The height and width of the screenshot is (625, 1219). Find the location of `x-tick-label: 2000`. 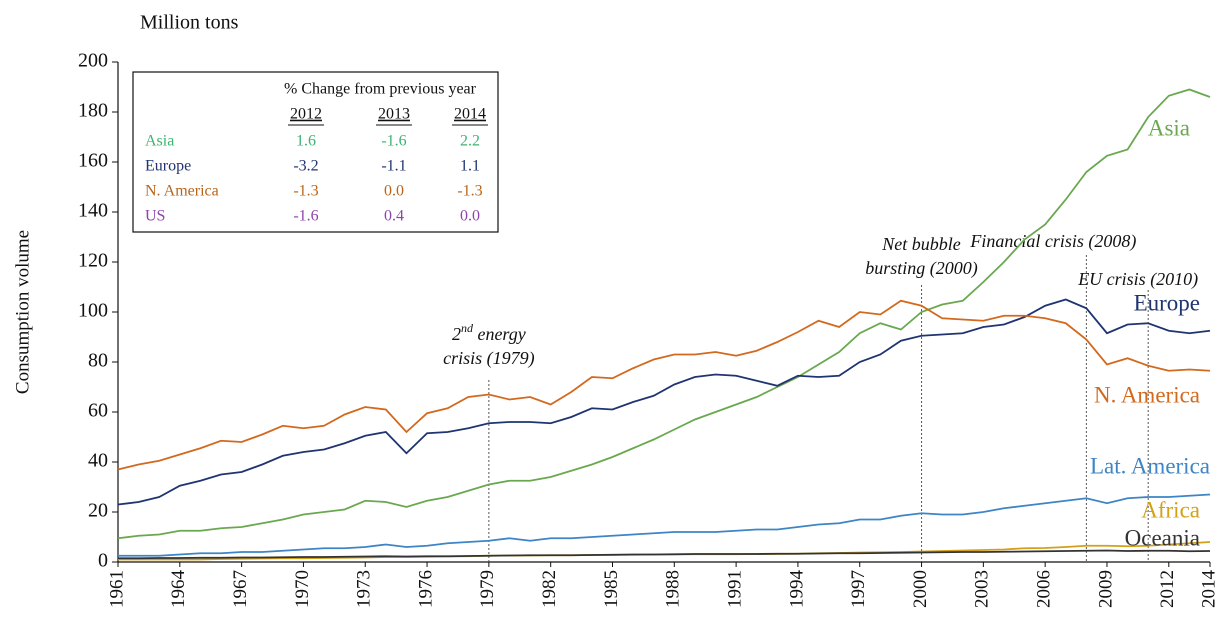

x-tick-label: 2000 is located at coordinates (920, 589).